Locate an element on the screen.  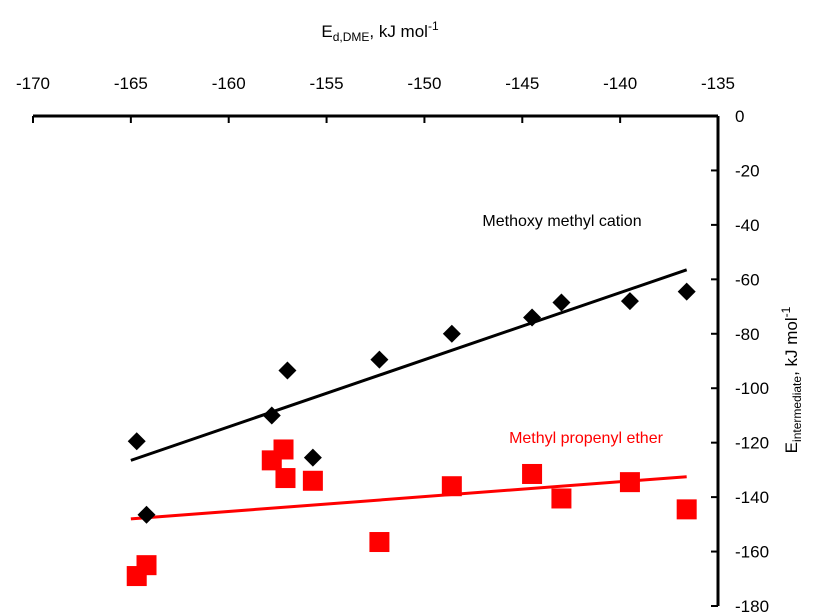
y-tick-label: -20 is located at coordinates (747, 170).